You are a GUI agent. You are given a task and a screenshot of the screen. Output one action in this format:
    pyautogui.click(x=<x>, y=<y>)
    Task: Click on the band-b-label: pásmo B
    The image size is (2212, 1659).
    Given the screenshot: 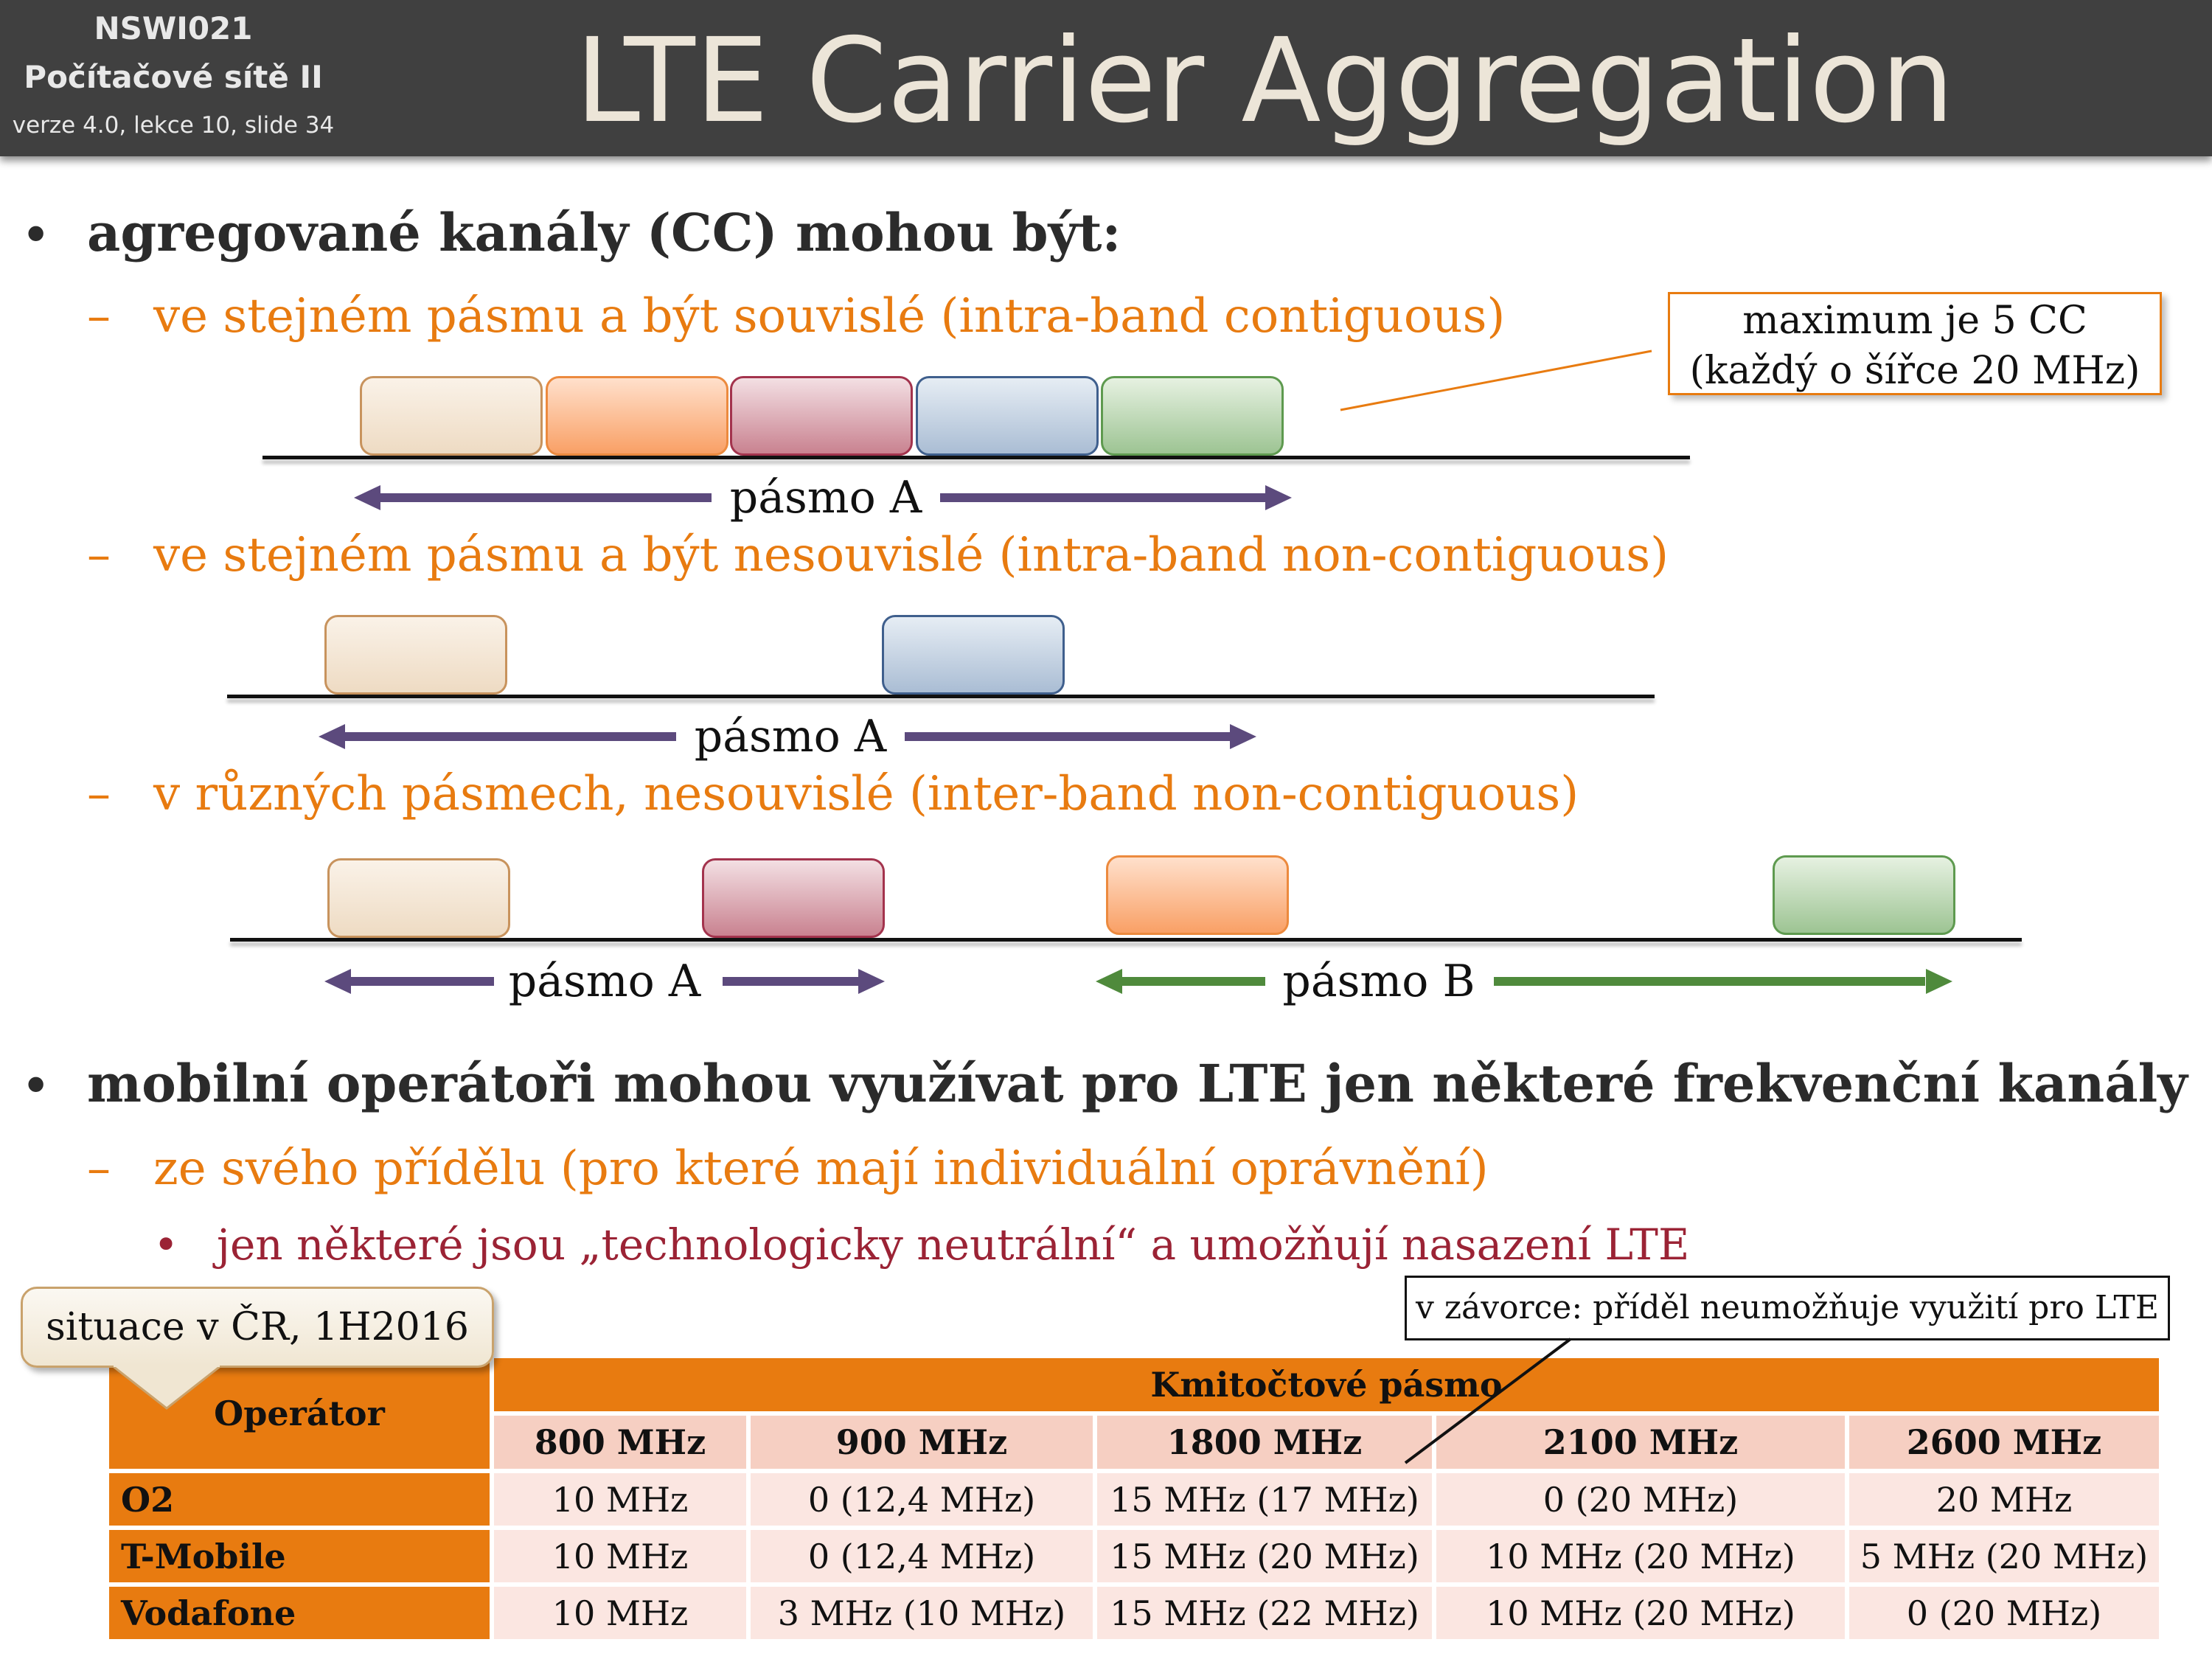 What is the action you would take?
    pyautogui.click(x=1378, y=981)
    